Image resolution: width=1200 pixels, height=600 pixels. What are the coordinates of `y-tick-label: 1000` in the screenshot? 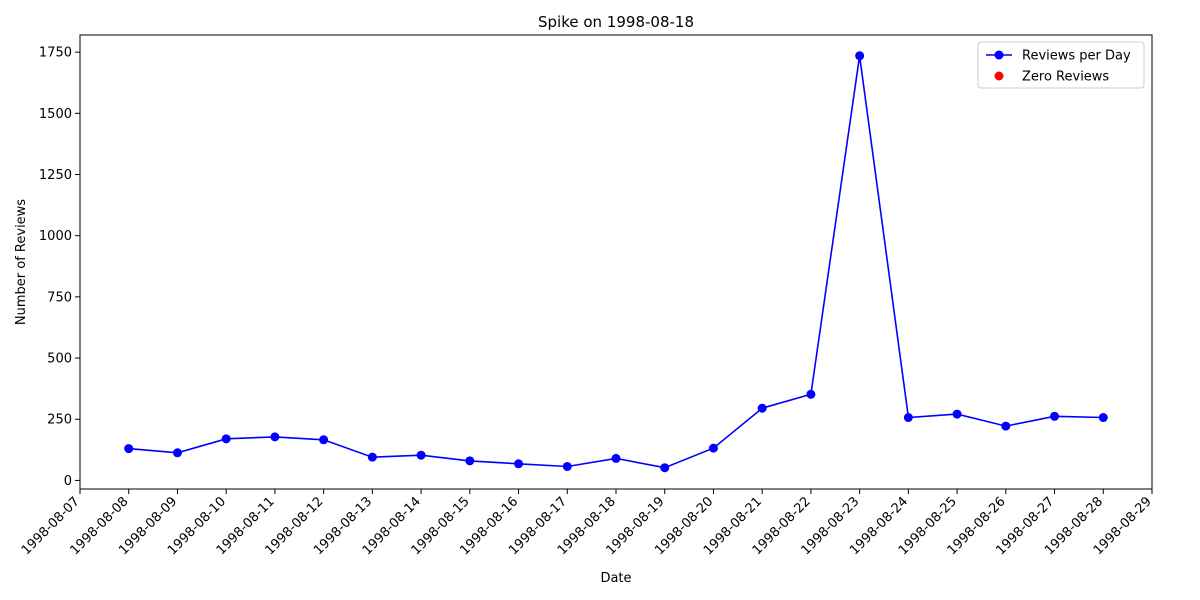 It's located at (55, 236).